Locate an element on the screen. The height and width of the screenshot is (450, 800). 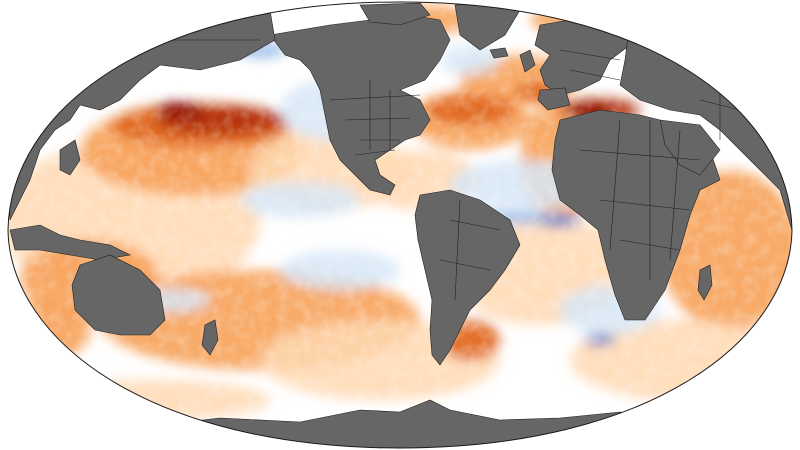
landmass-australia is located at coordinates (118, 295).